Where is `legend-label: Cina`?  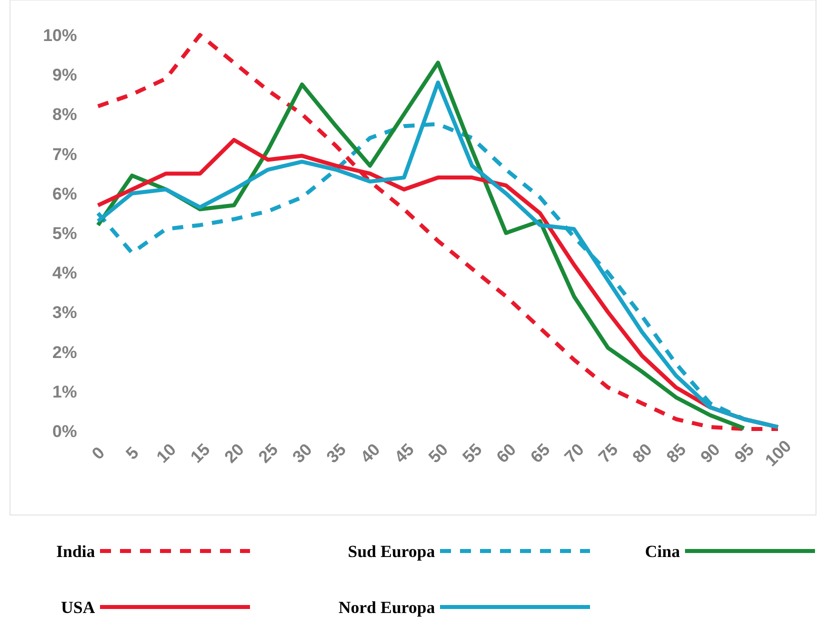 legend-label: Cina is located at coordinates (662, 551).